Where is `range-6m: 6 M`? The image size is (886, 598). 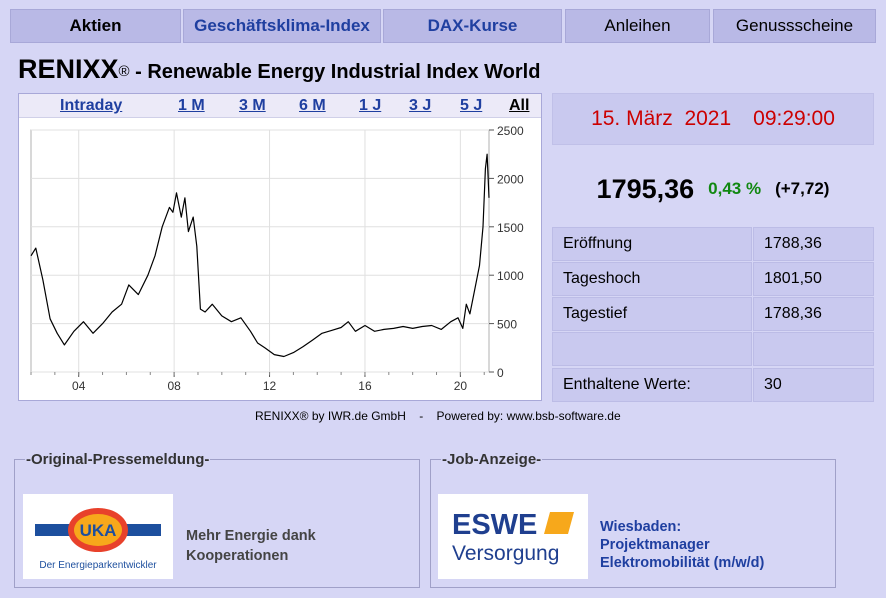 range-6m: 6 M is located at coordinates (312, 105).